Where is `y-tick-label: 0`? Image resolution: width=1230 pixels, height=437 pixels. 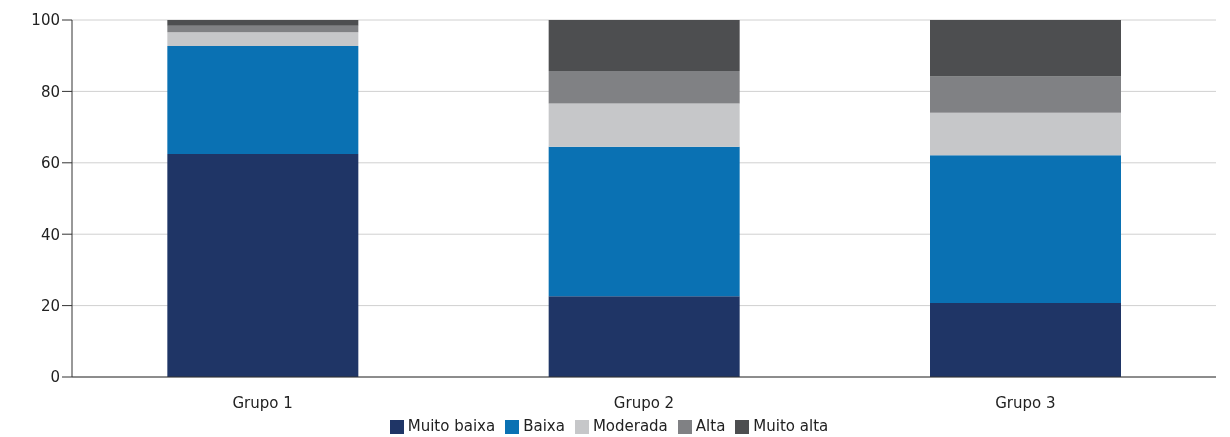 y-tick-label: 0 is located at coordinates (55, 377).